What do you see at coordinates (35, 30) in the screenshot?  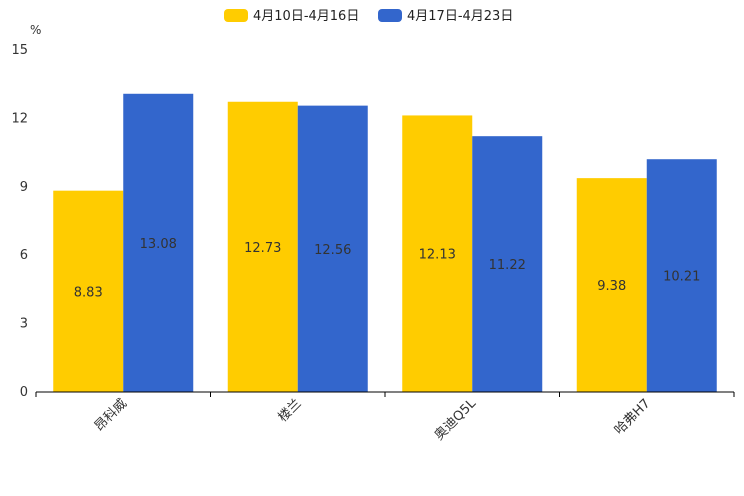 I see `y-axis-unit-label: %` at bounding box center [35, 30].